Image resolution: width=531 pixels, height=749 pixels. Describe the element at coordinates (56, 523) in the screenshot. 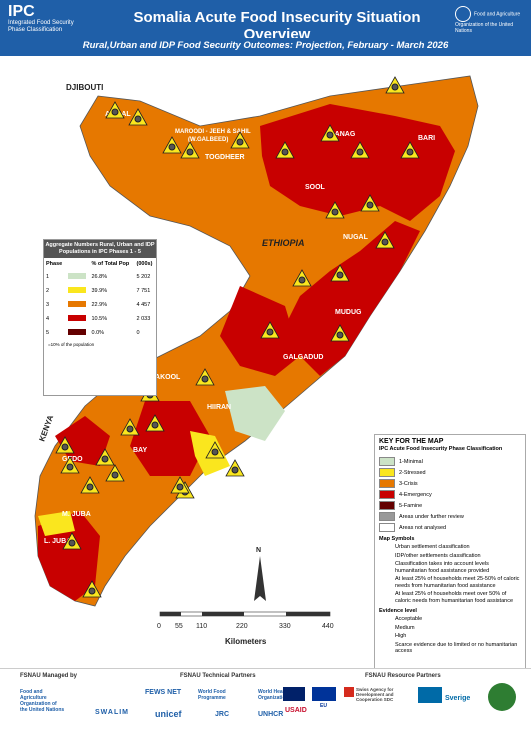

I see `stressed-lower-juba` at that location.